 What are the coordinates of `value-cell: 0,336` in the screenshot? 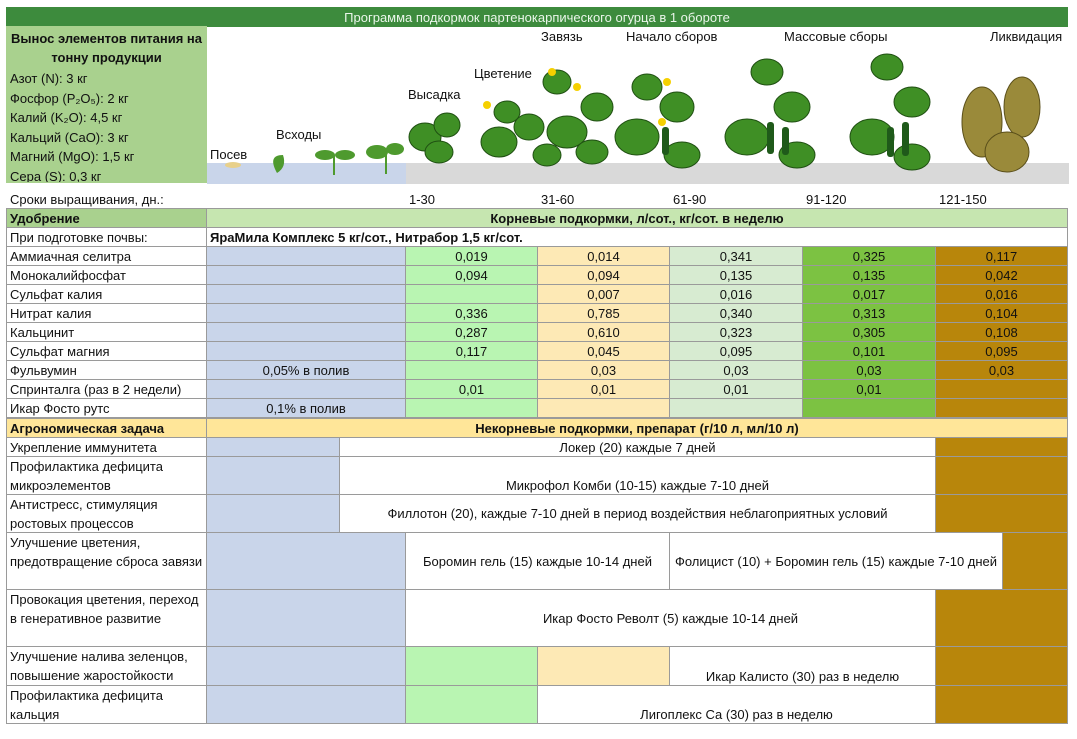 It's located at (471, 313).